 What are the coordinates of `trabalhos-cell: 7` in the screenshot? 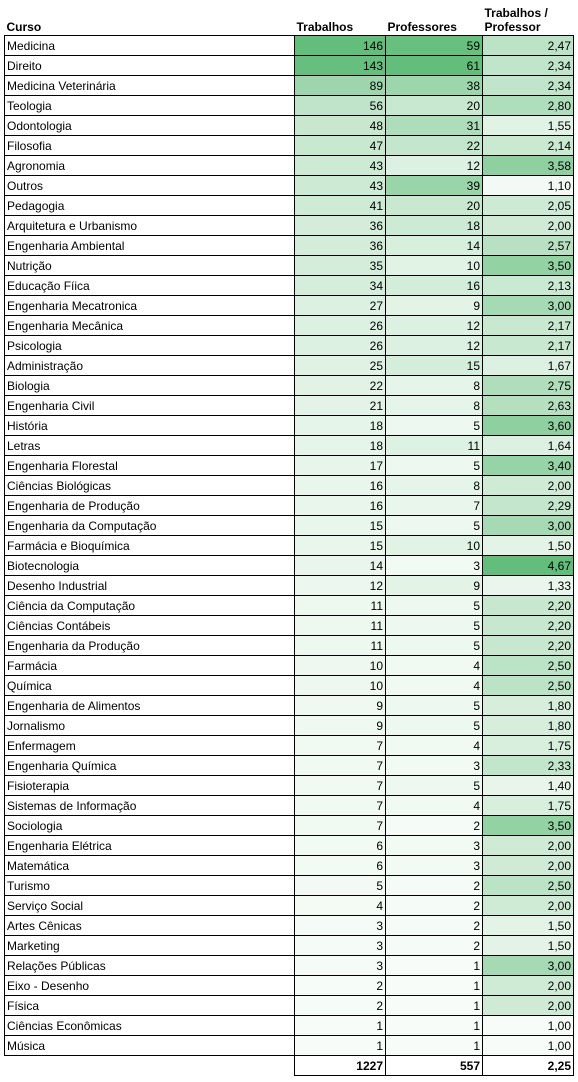 It's located at (340, 745).